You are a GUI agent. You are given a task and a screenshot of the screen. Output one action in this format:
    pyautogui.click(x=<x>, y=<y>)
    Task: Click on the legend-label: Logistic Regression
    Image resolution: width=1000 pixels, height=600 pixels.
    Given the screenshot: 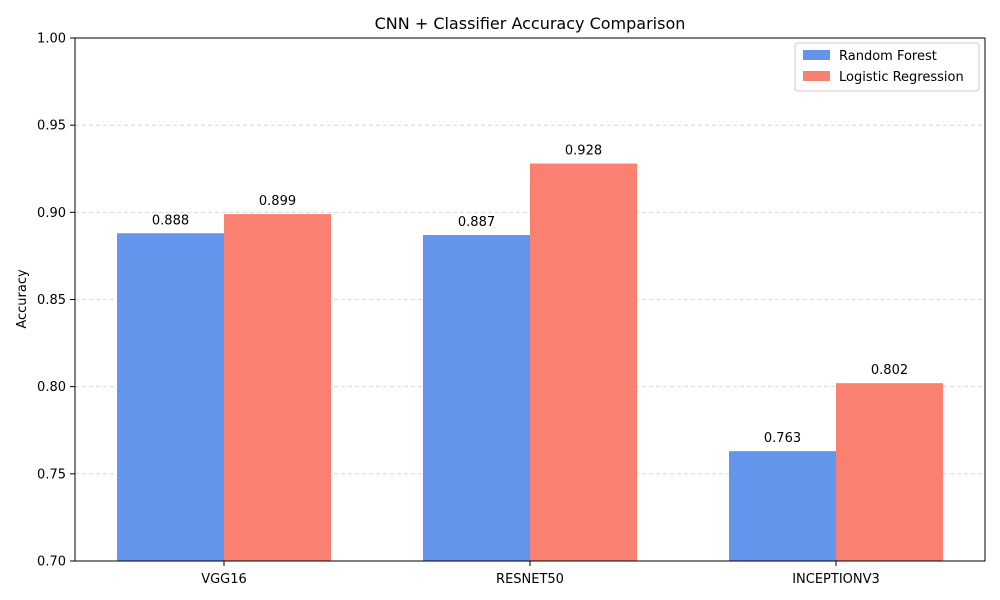 What is the action you would take?
    pyautogui.click(x=901, y=77)
    